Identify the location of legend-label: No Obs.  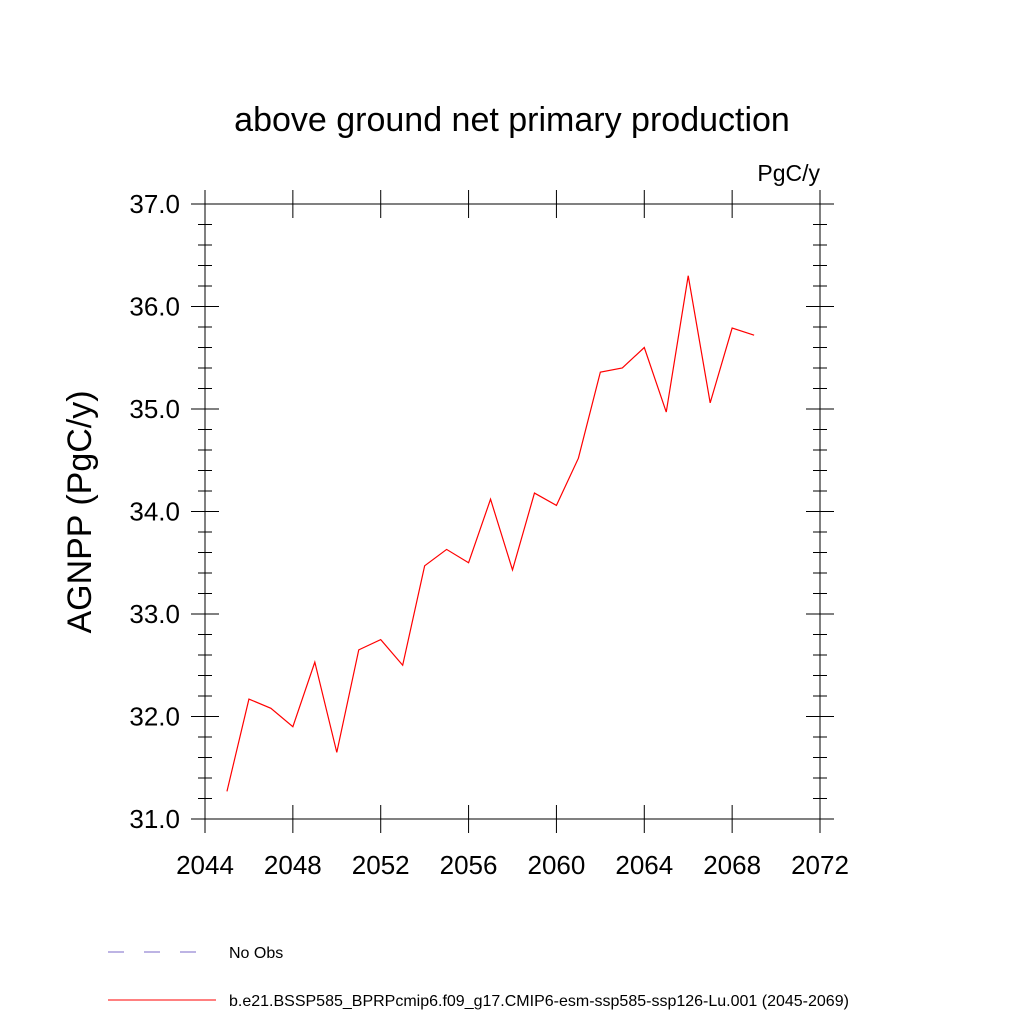
(256, 953).